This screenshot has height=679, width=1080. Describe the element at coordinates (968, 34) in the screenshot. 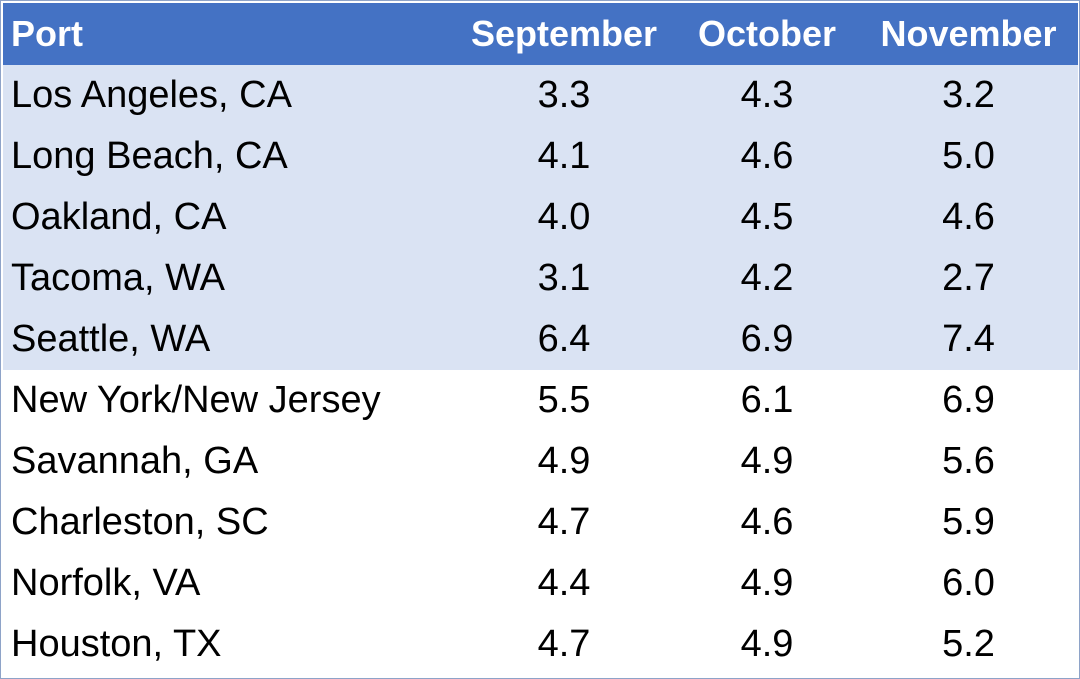

I see `header-cell: November` at that location.